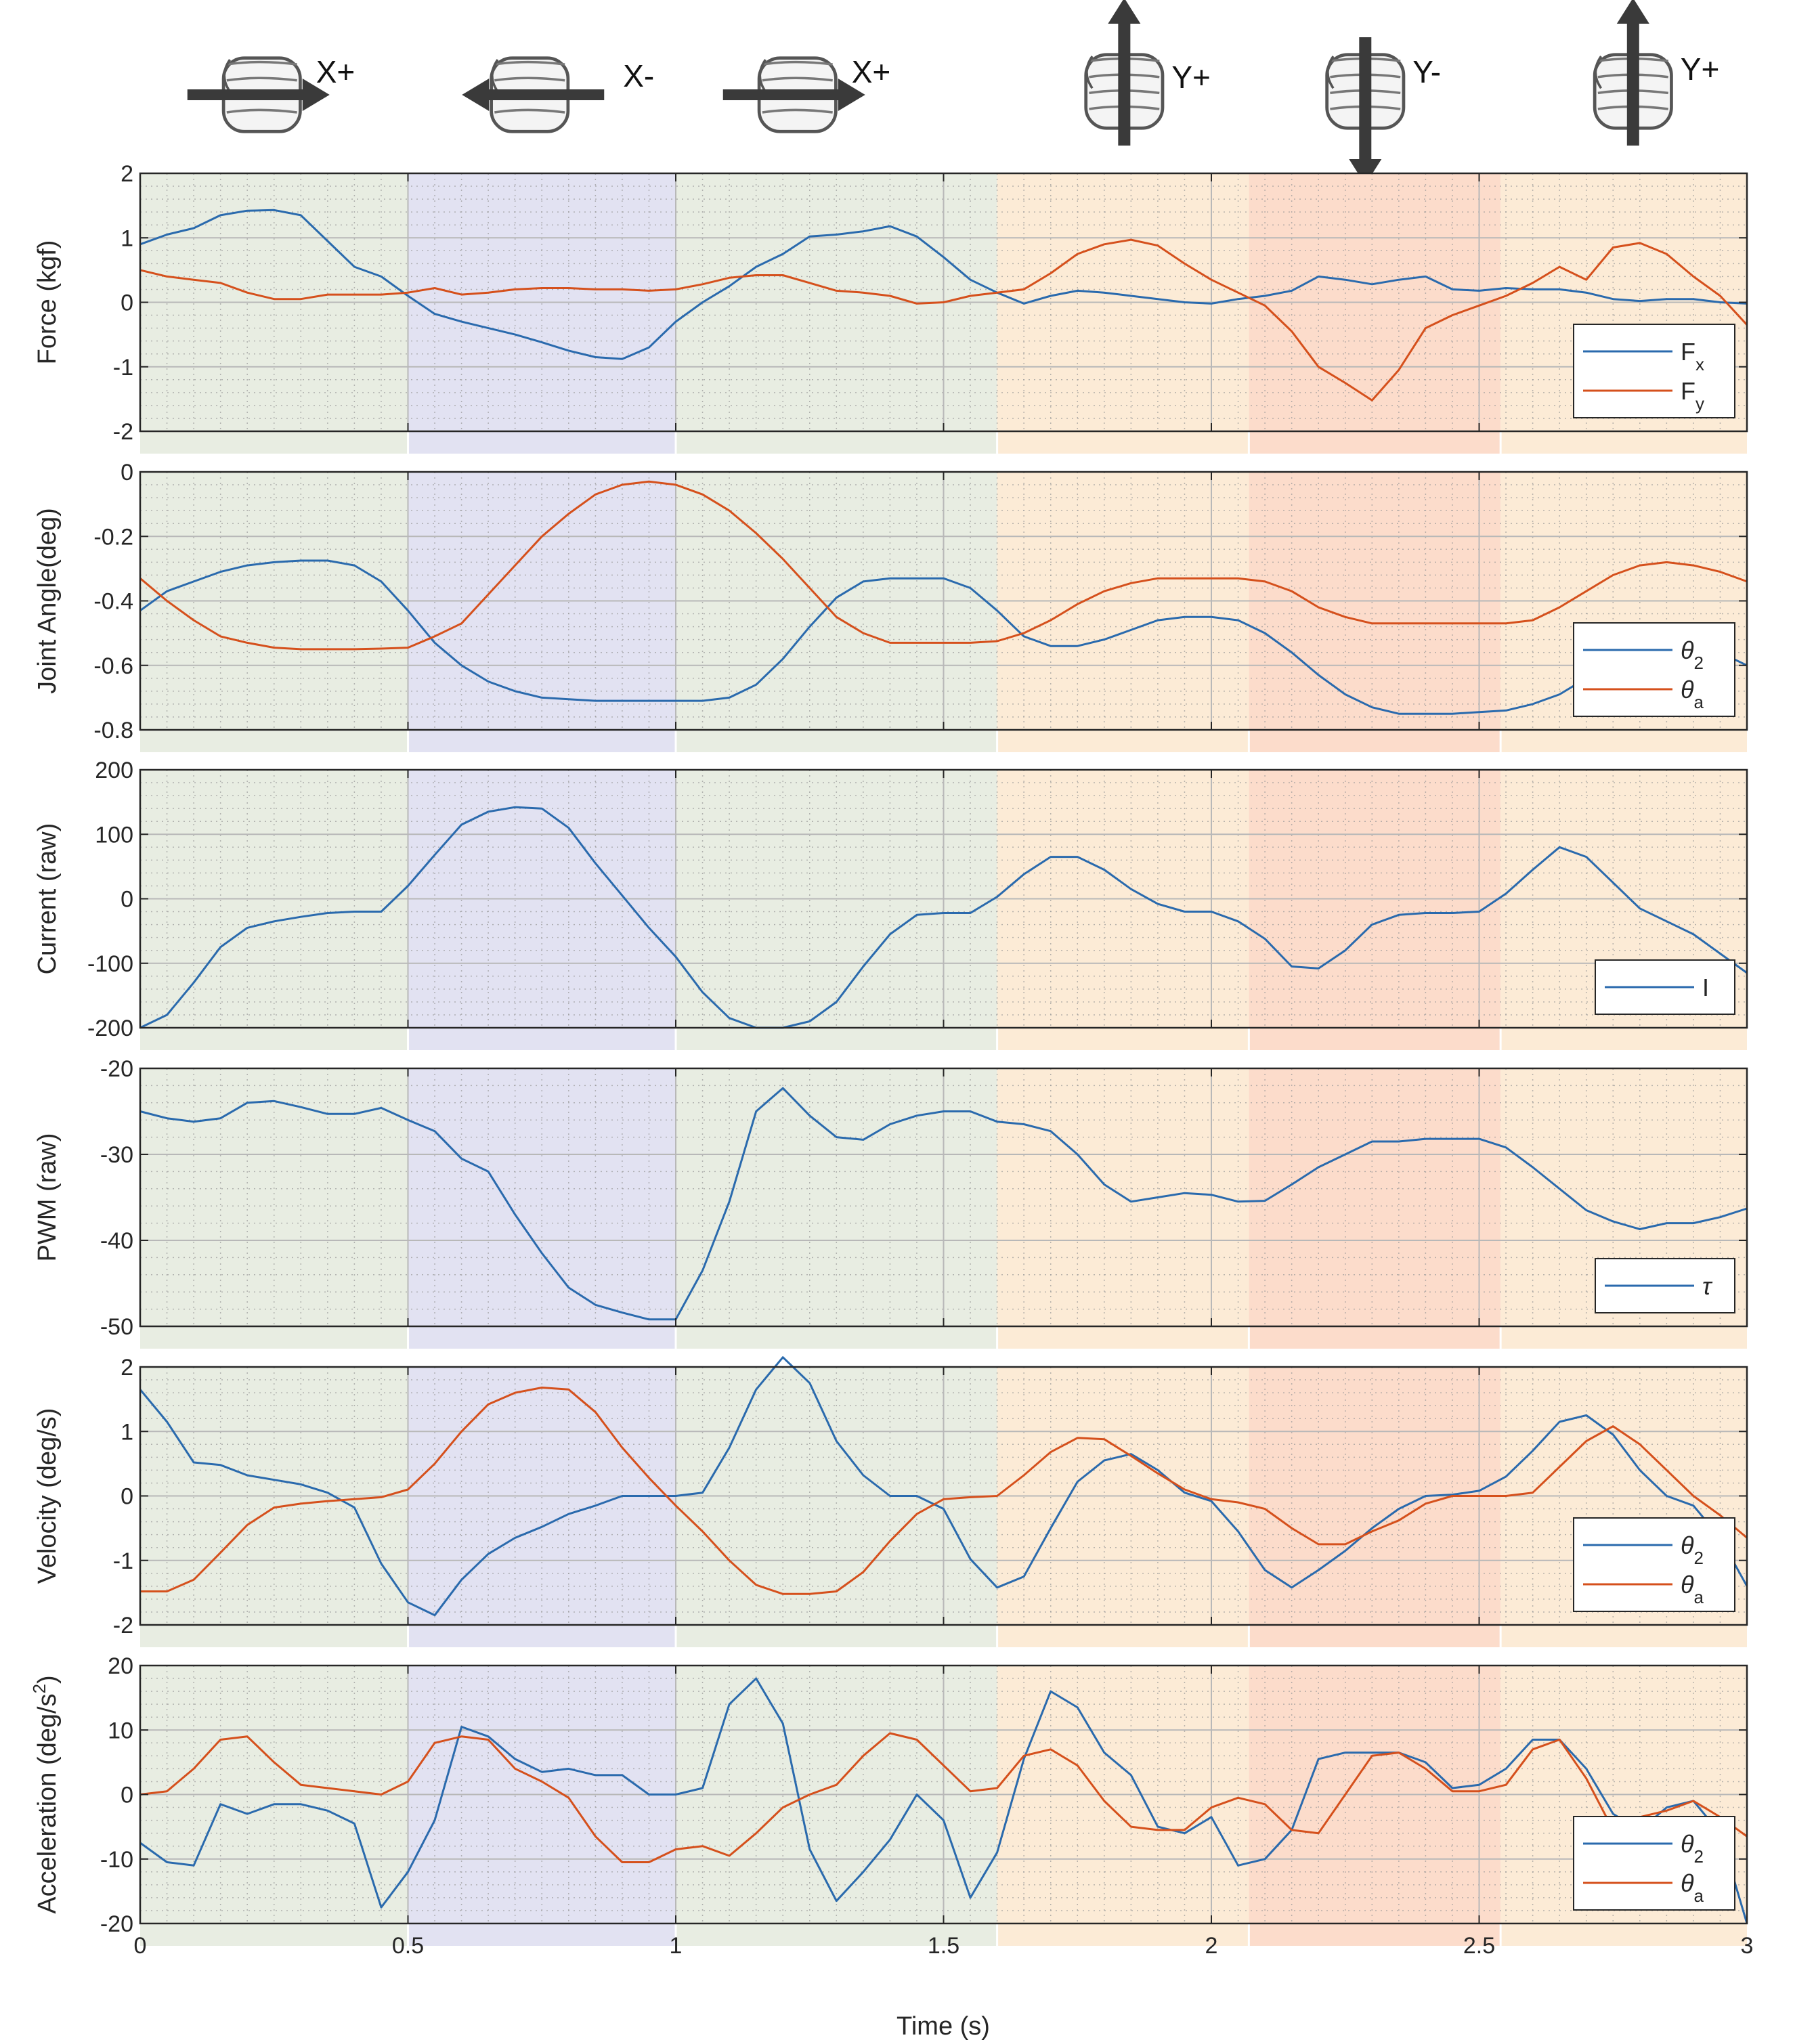  Describe the element at coordinates (114, 835) in the screenshot. I see `y-tick-label: 100` at that location.